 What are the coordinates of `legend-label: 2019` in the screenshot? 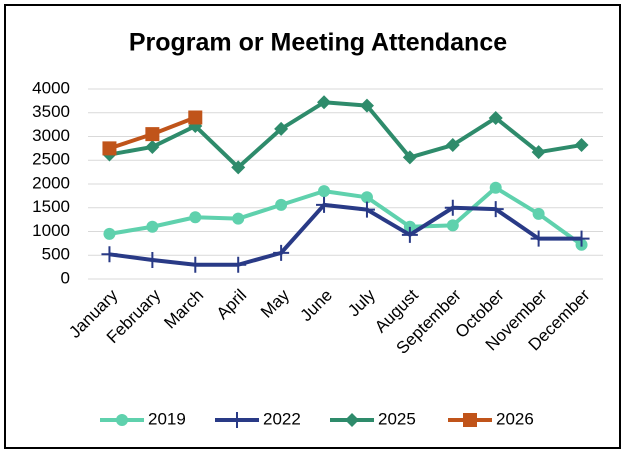 It's located at (167, 418).